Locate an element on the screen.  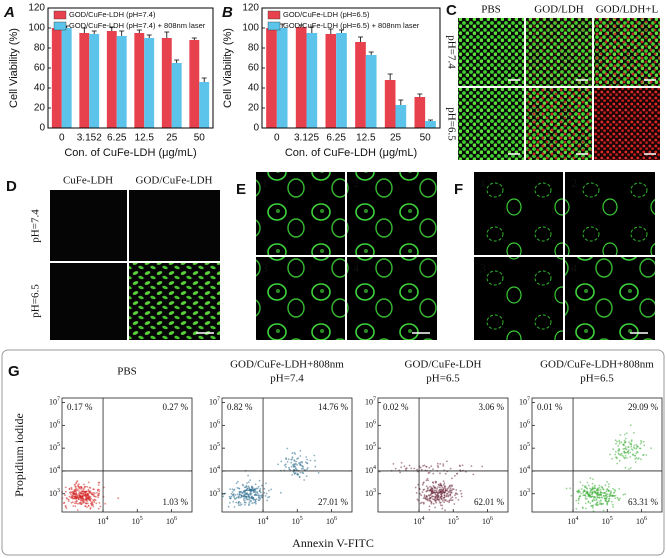
quadrant-value: 27.01 % is located at coordinates (333, 502).